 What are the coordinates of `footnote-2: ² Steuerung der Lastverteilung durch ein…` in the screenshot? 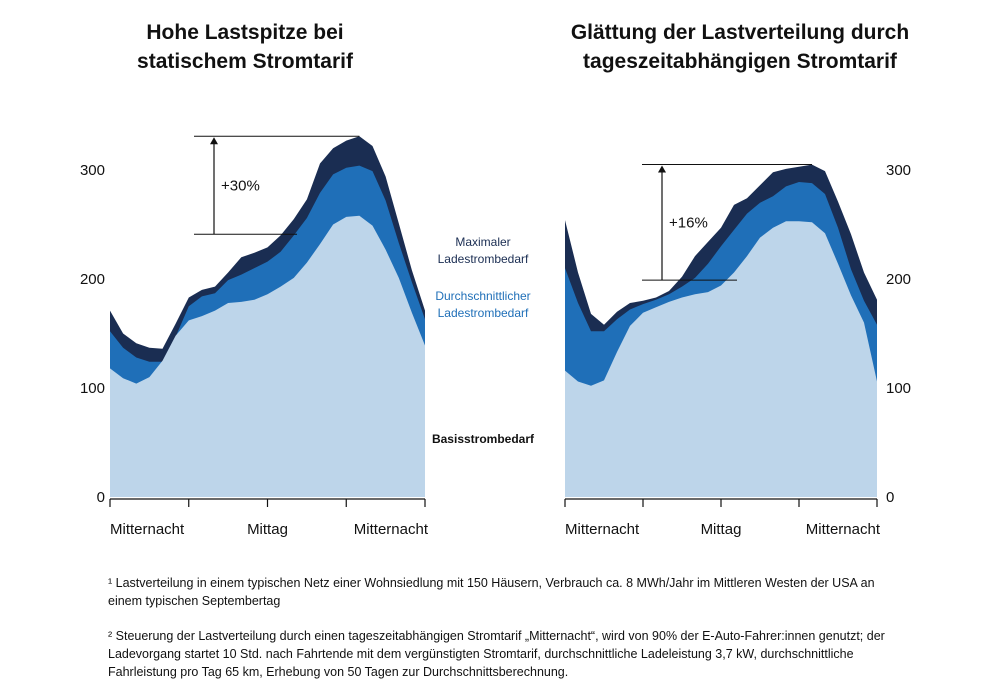 It's located at (496, 654).